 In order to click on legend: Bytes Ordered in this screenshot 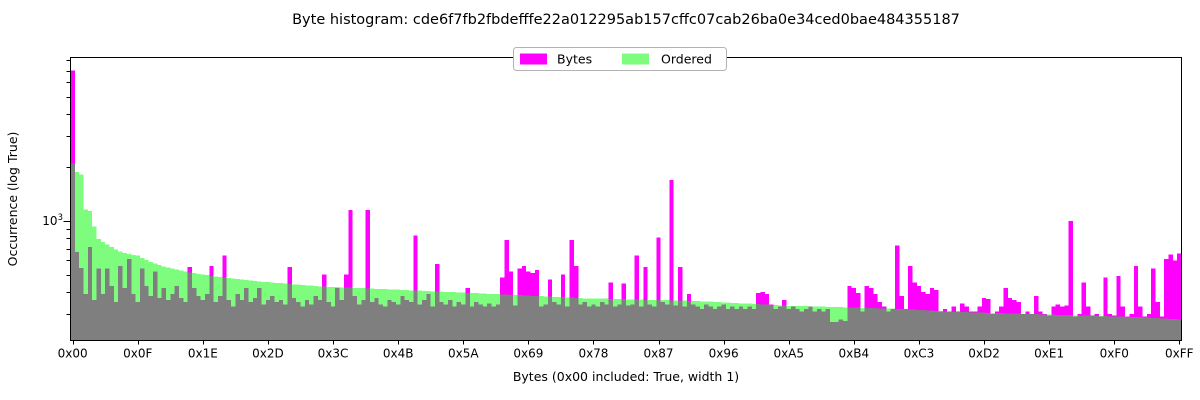, I will do `click(620, 59)`.